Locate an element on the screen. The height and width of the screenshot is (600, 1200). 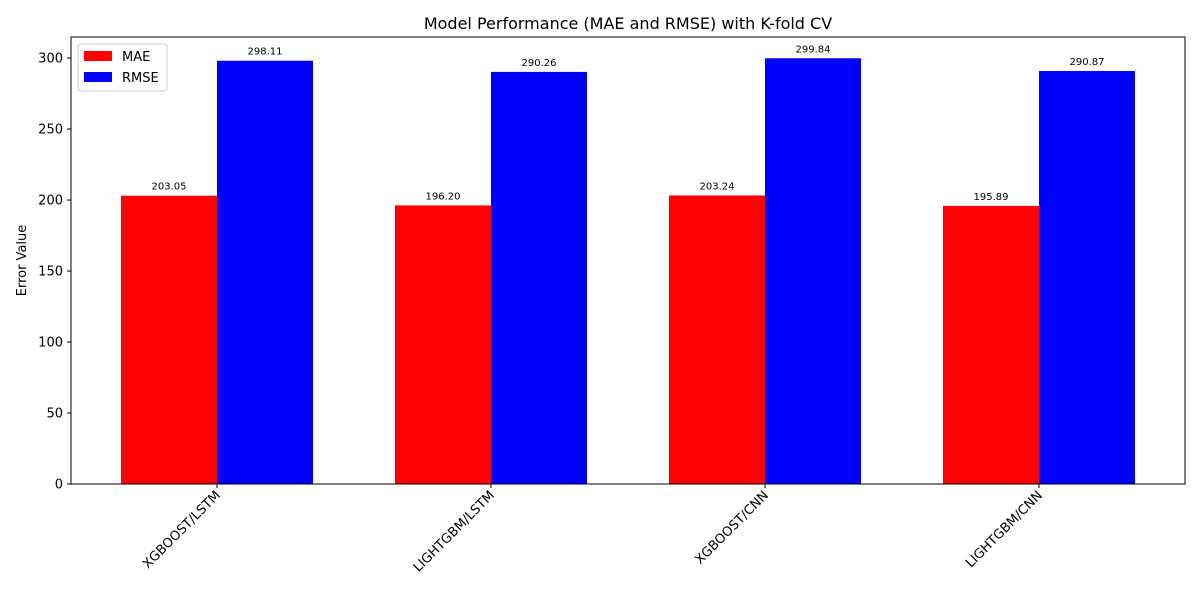
legend: MAE RMSE is located at coordinates (122, 67).